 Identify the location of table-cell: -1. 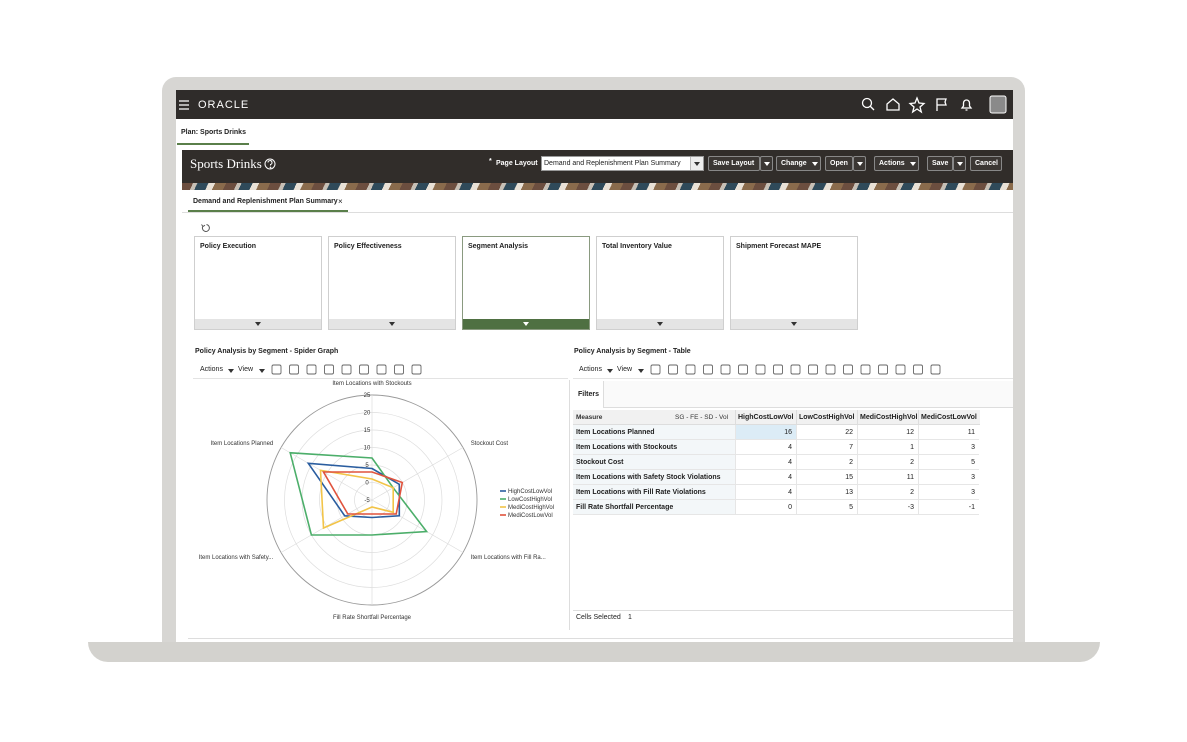
(948, 507).